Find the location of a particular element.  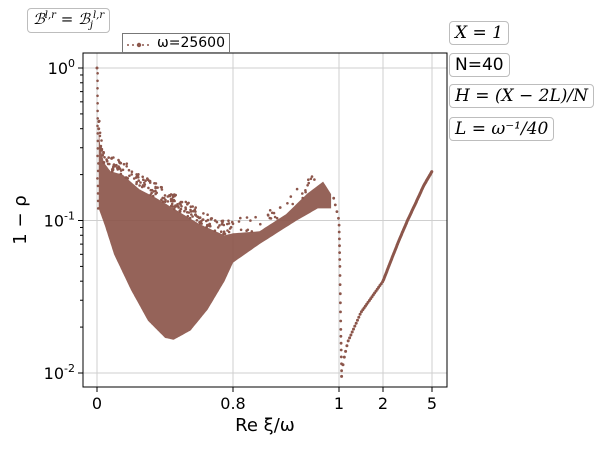

x-axis-label: Re ξ/ω is located at coordinates (265, 425).